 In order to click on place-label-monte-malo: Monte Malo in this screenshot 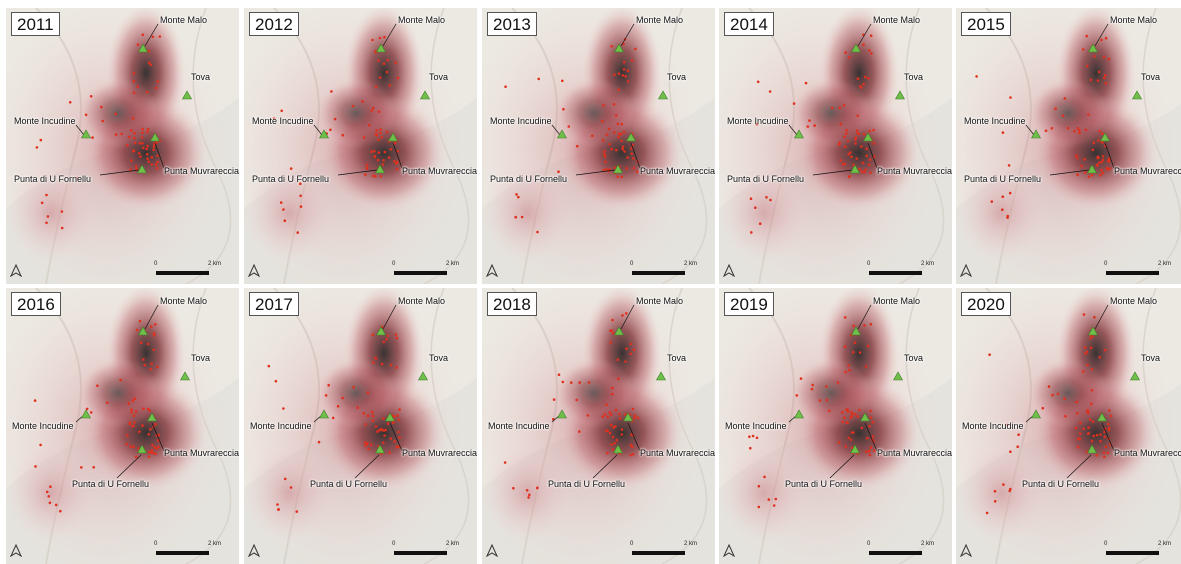, I will do `click(897, 301)`.